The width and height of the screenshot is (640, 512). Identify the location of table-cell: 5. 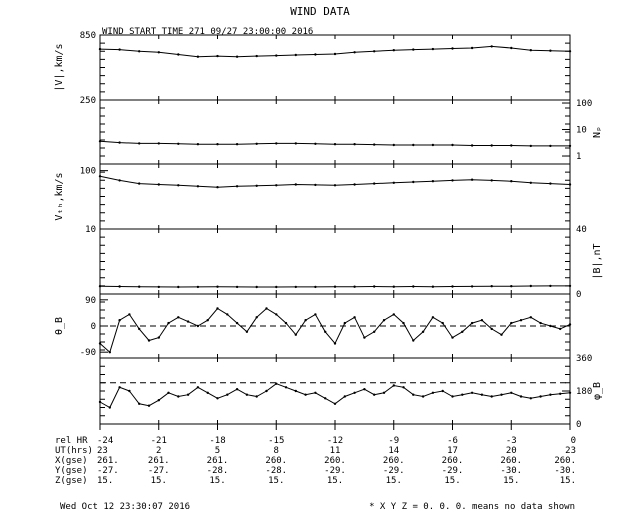
(217, 451).